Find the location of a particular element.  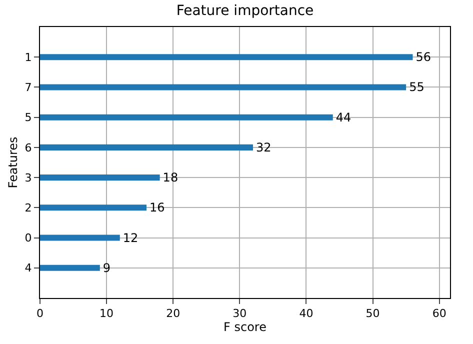

data-label: 16 is located at coordinates (157, 207).